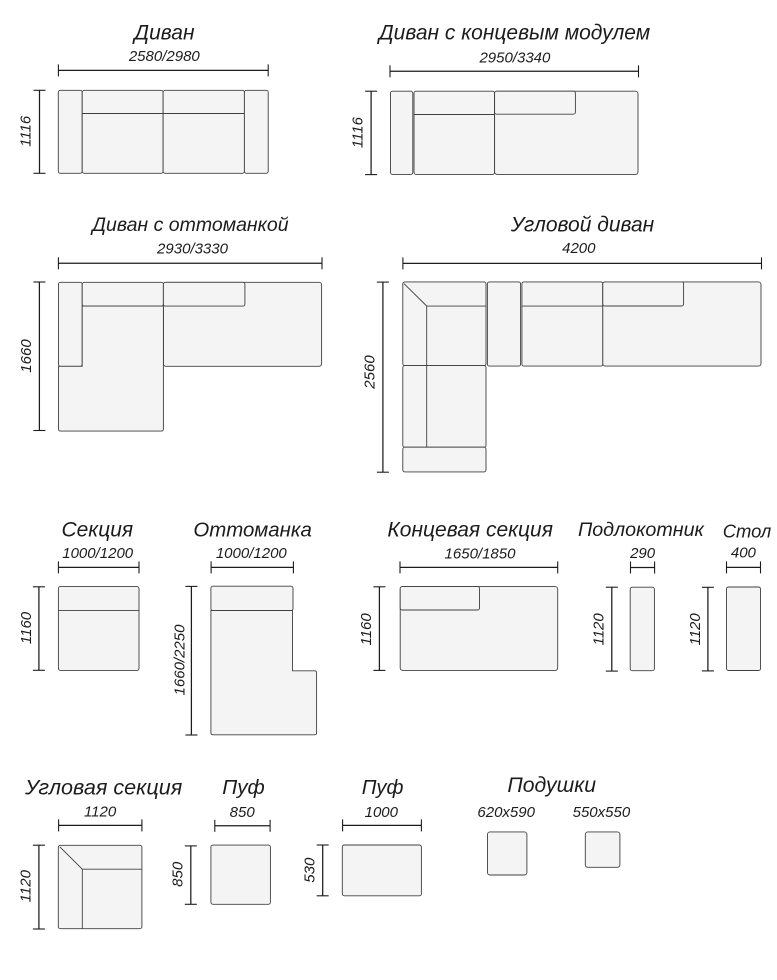  What do you see at coordinates (252, 531) in the screenshot?
I see `svg-text: Оттоманка` at bounding box center [252, 531].